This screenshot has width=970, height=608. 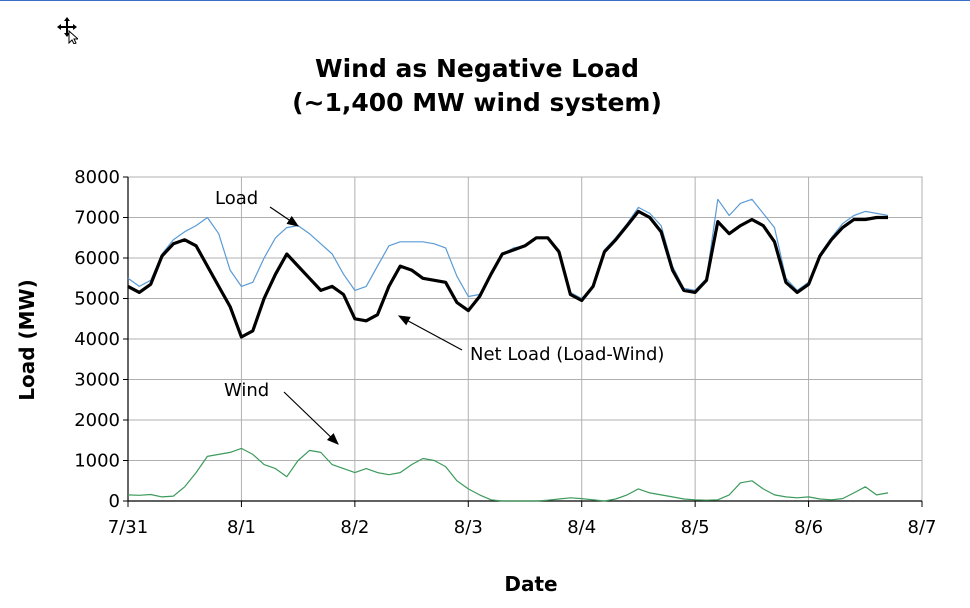 I want to click on annotation-label: Wind, so click(x=246, y=390).